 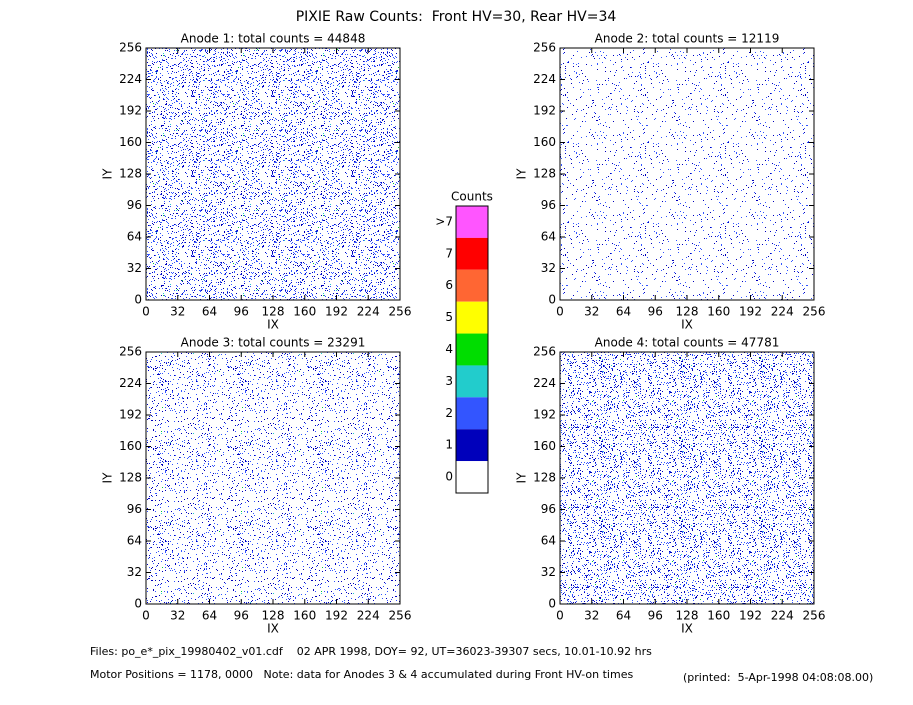 I want to click on colorbar-label: 4, so click(x=449, y=349).